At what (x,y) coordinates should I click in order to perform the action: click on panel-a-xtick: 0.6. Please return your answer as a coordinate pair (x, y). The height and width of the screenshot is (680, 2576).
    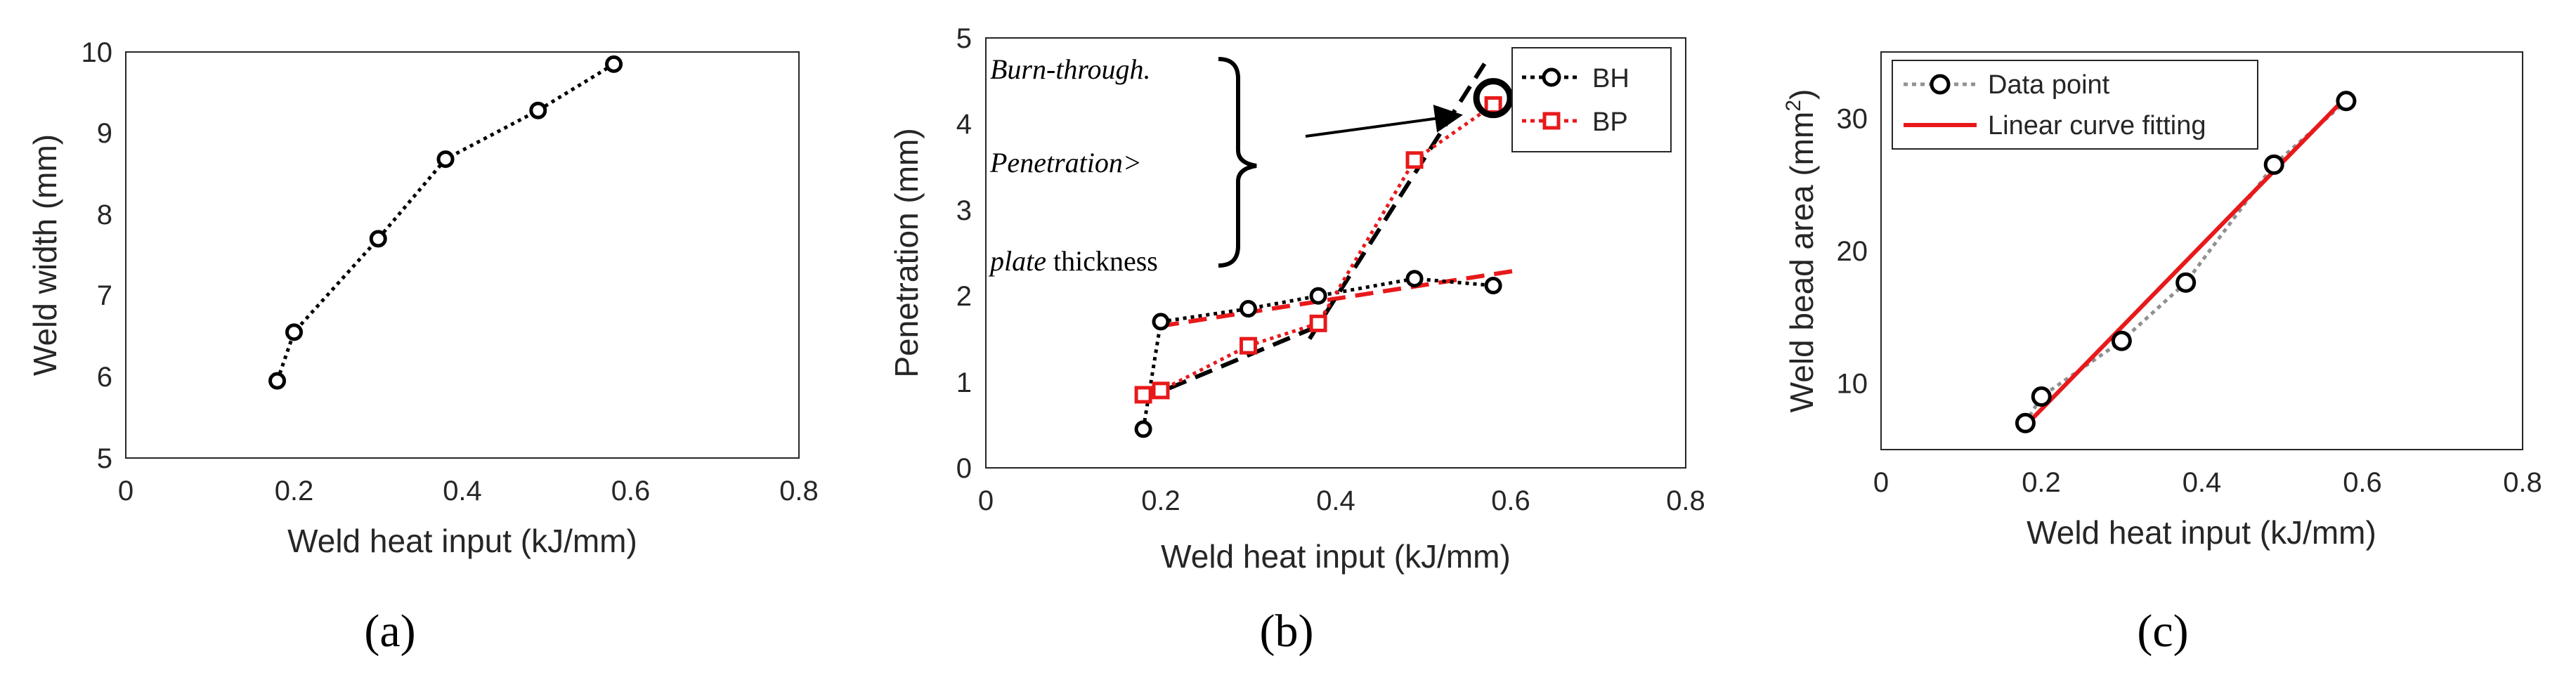
    Looking at the image, I should click on (631, 491).